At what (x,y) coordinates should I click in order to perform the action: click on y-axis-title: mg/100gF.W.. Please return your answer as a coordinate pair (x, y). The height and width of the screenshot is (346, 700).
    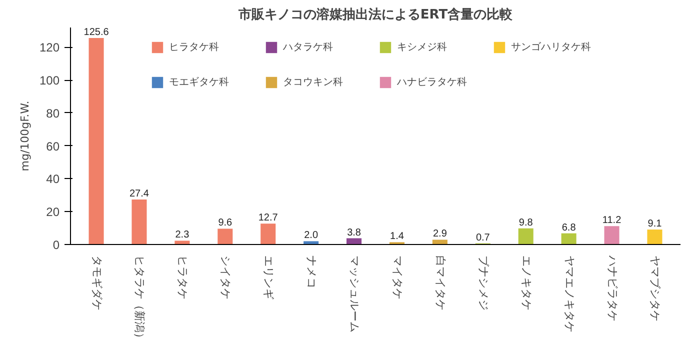
    Looking at the image, I should click on (25, 136).